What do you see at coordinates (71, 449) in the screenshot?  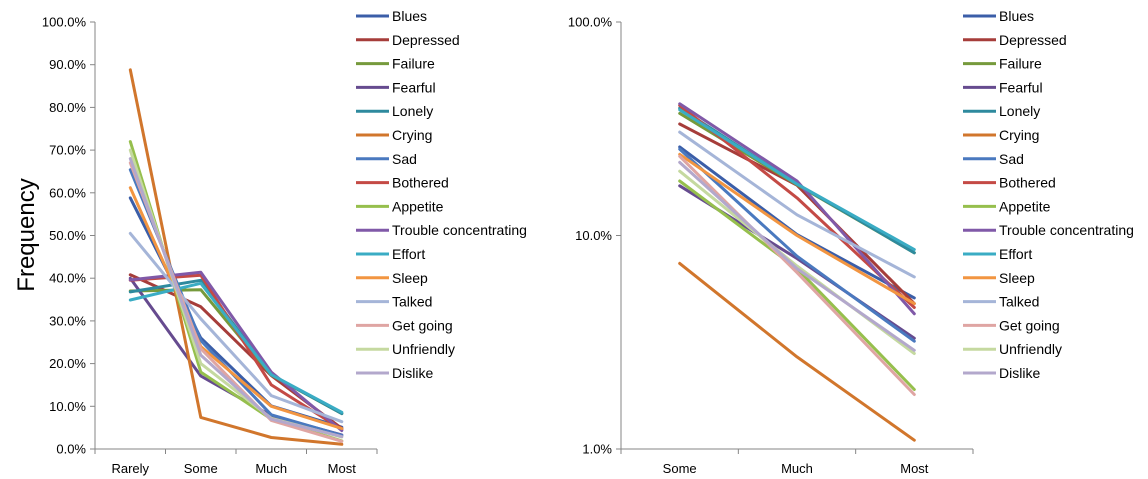 I see `y-tick-label: 0.0%` at bounding box center [71, 449].